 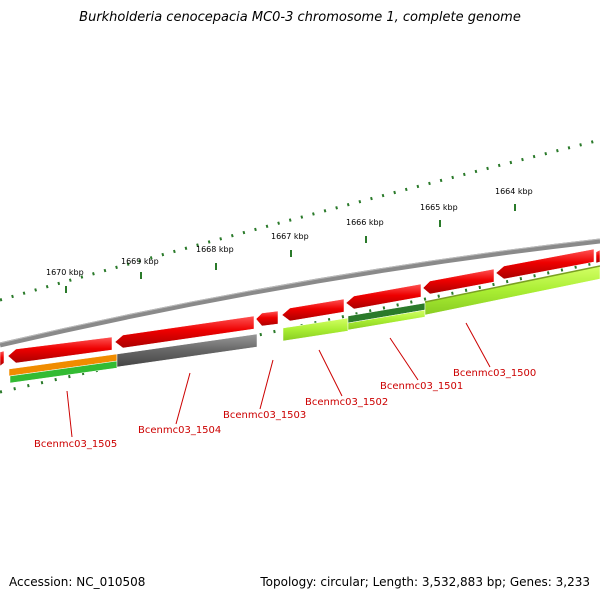 I want to click on gene-label-bcenmc03-1502: Bcenmc03_1502, so click(x=346, y=402).